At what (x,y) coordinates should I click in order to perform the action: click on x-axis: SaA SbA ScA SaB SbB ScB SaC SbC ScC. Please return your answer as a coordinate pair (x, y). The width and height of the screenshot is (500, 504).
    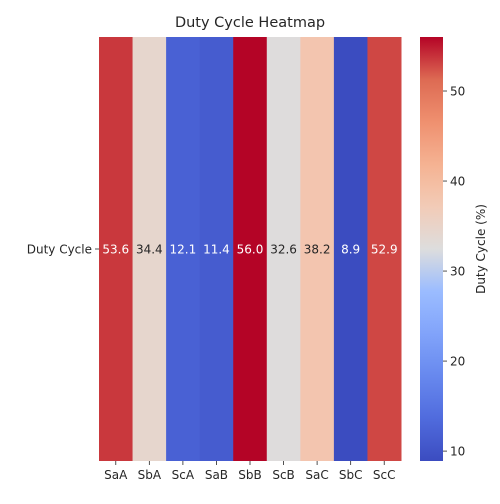
    Looking at the image, I should click on (250, 471).